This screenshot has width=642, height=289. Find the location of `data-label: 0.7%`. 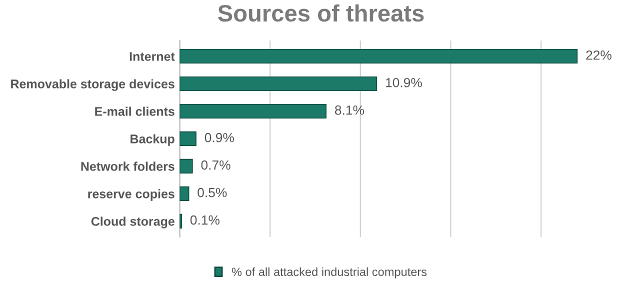

data-label: 0.7% is located at coordinates (215, 165).